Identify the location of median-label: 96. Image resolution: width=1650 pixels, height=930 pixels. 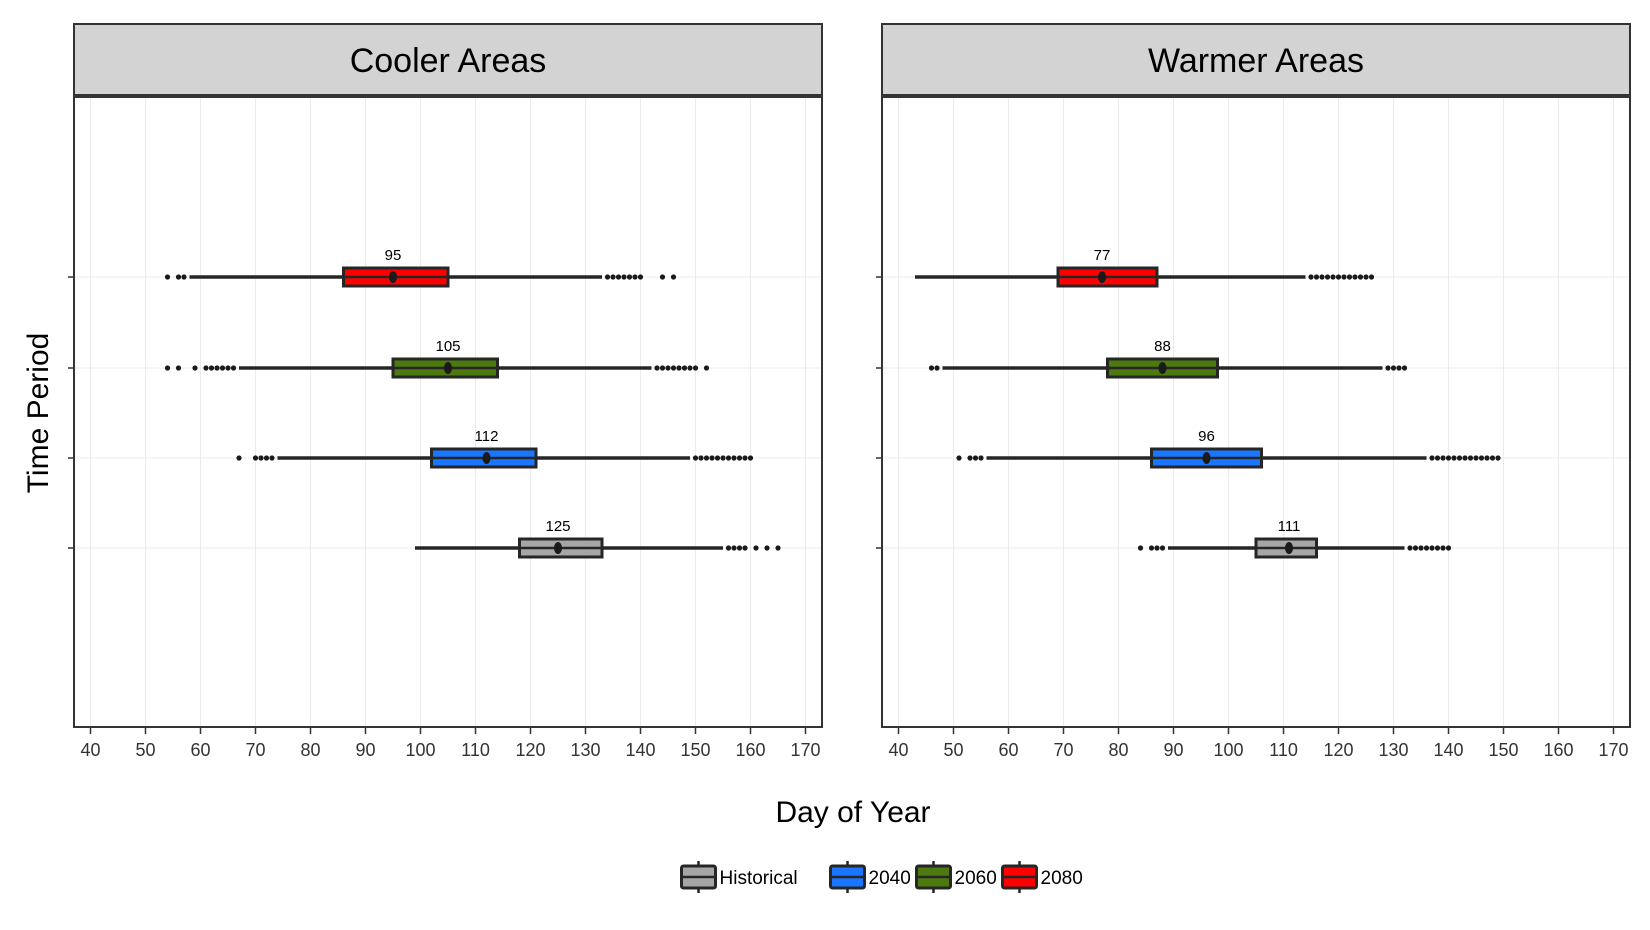
(1206, 436).